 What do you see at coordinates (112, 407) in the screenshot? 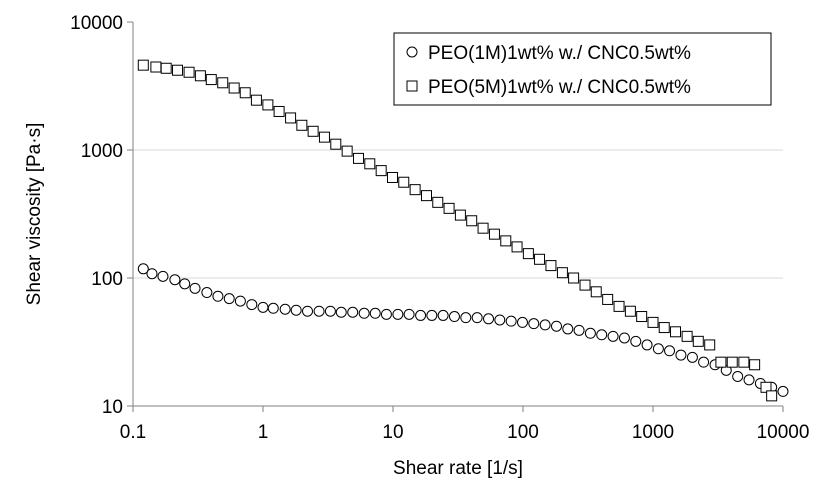
I see `y-tick-label: 10` at bounding box center [112, 407].